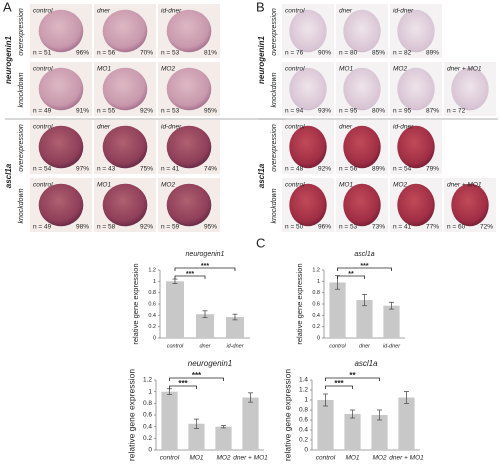  What do you see at coordinates (294, 111) in the screenshot?
I see `cell-n: n = 94` at bounding box center [294, 111].